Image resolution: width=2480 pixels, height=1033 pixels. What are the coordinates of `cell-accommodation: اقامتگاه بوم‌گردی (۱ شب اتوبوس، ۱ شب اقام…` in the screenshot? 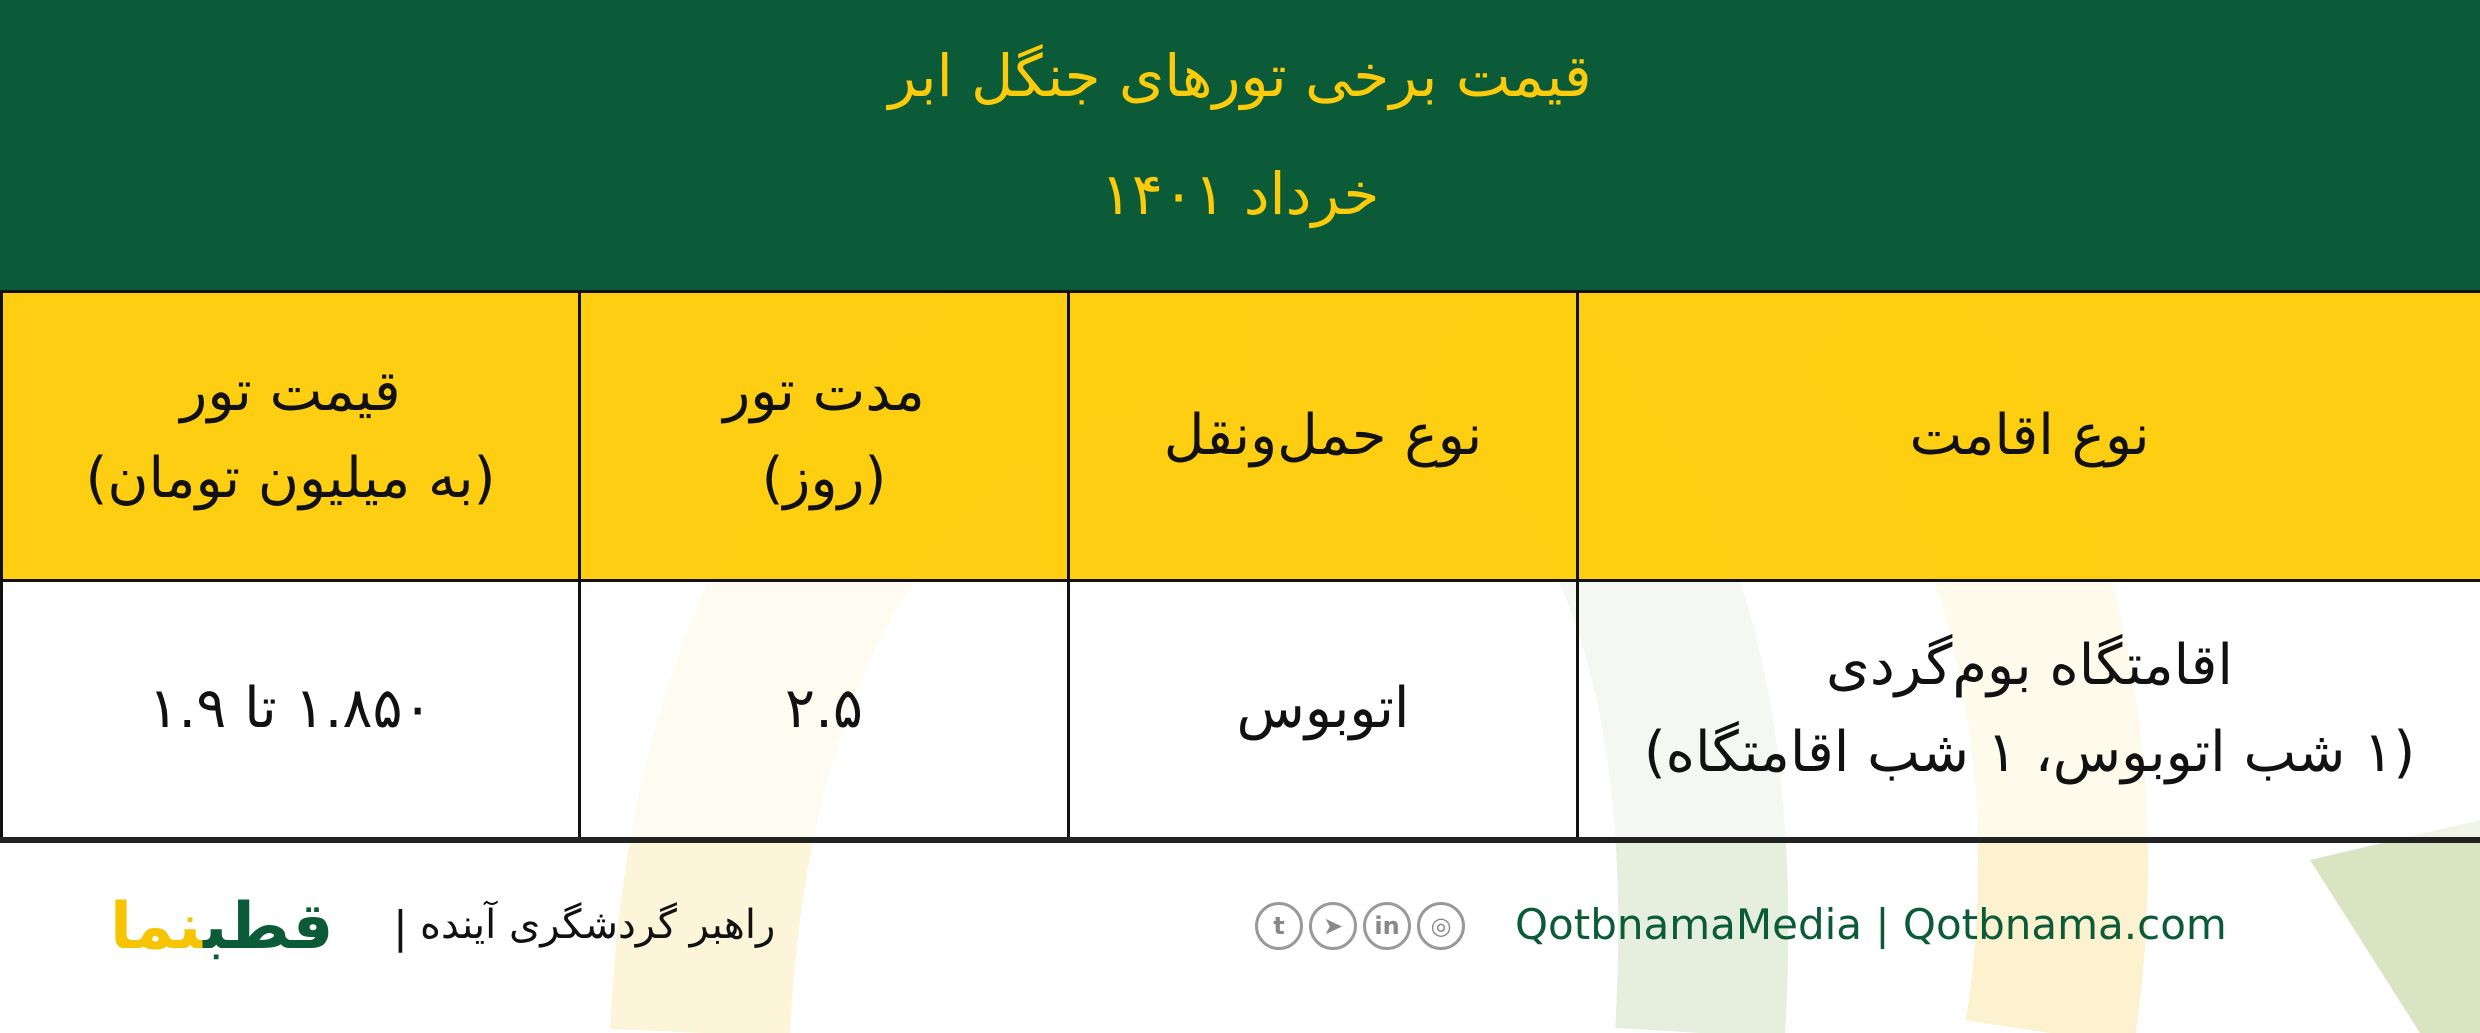 It's located at (2028, 710).